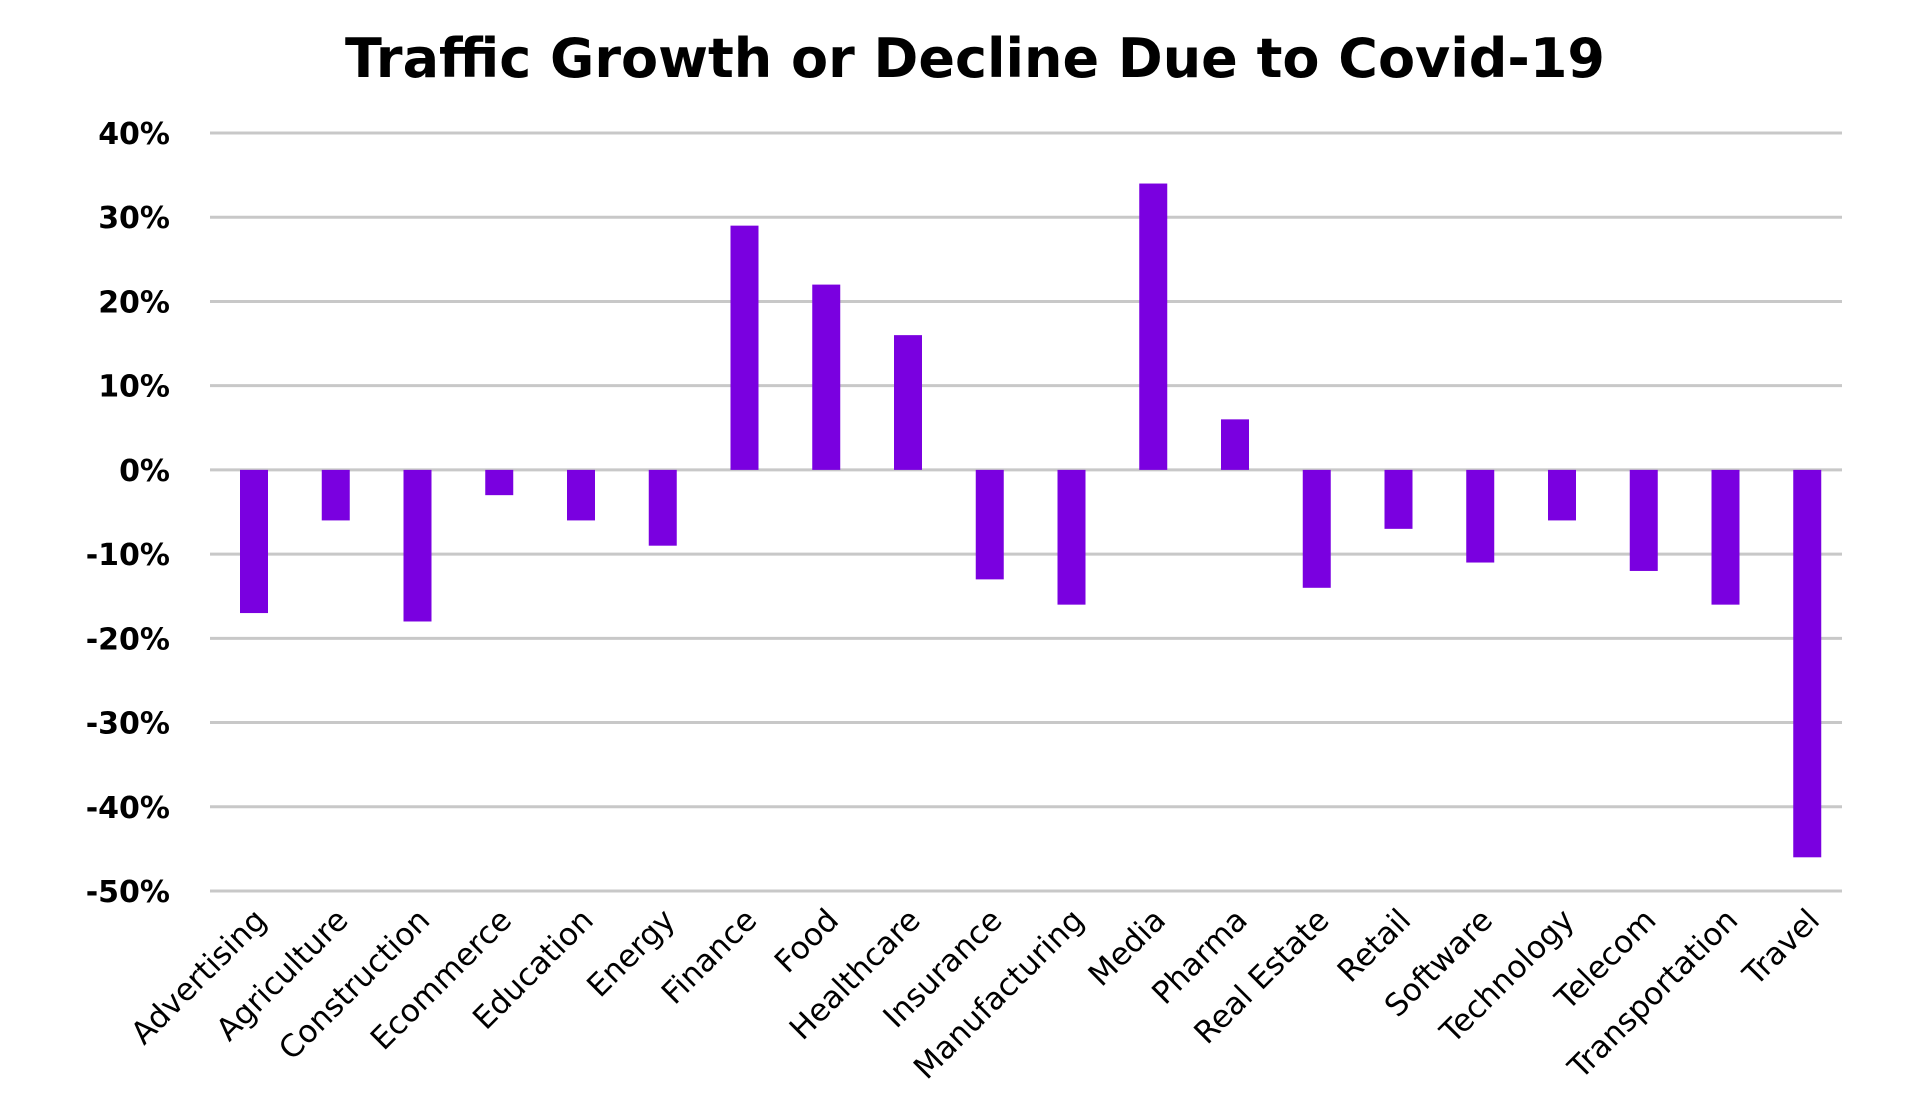 Image resolution: width=1920 pixels, height=1110 pixels. What do you see at coordinates (254, 541) in the screenshot?
I see `bar-advertising` at bounding box center [254, 541].